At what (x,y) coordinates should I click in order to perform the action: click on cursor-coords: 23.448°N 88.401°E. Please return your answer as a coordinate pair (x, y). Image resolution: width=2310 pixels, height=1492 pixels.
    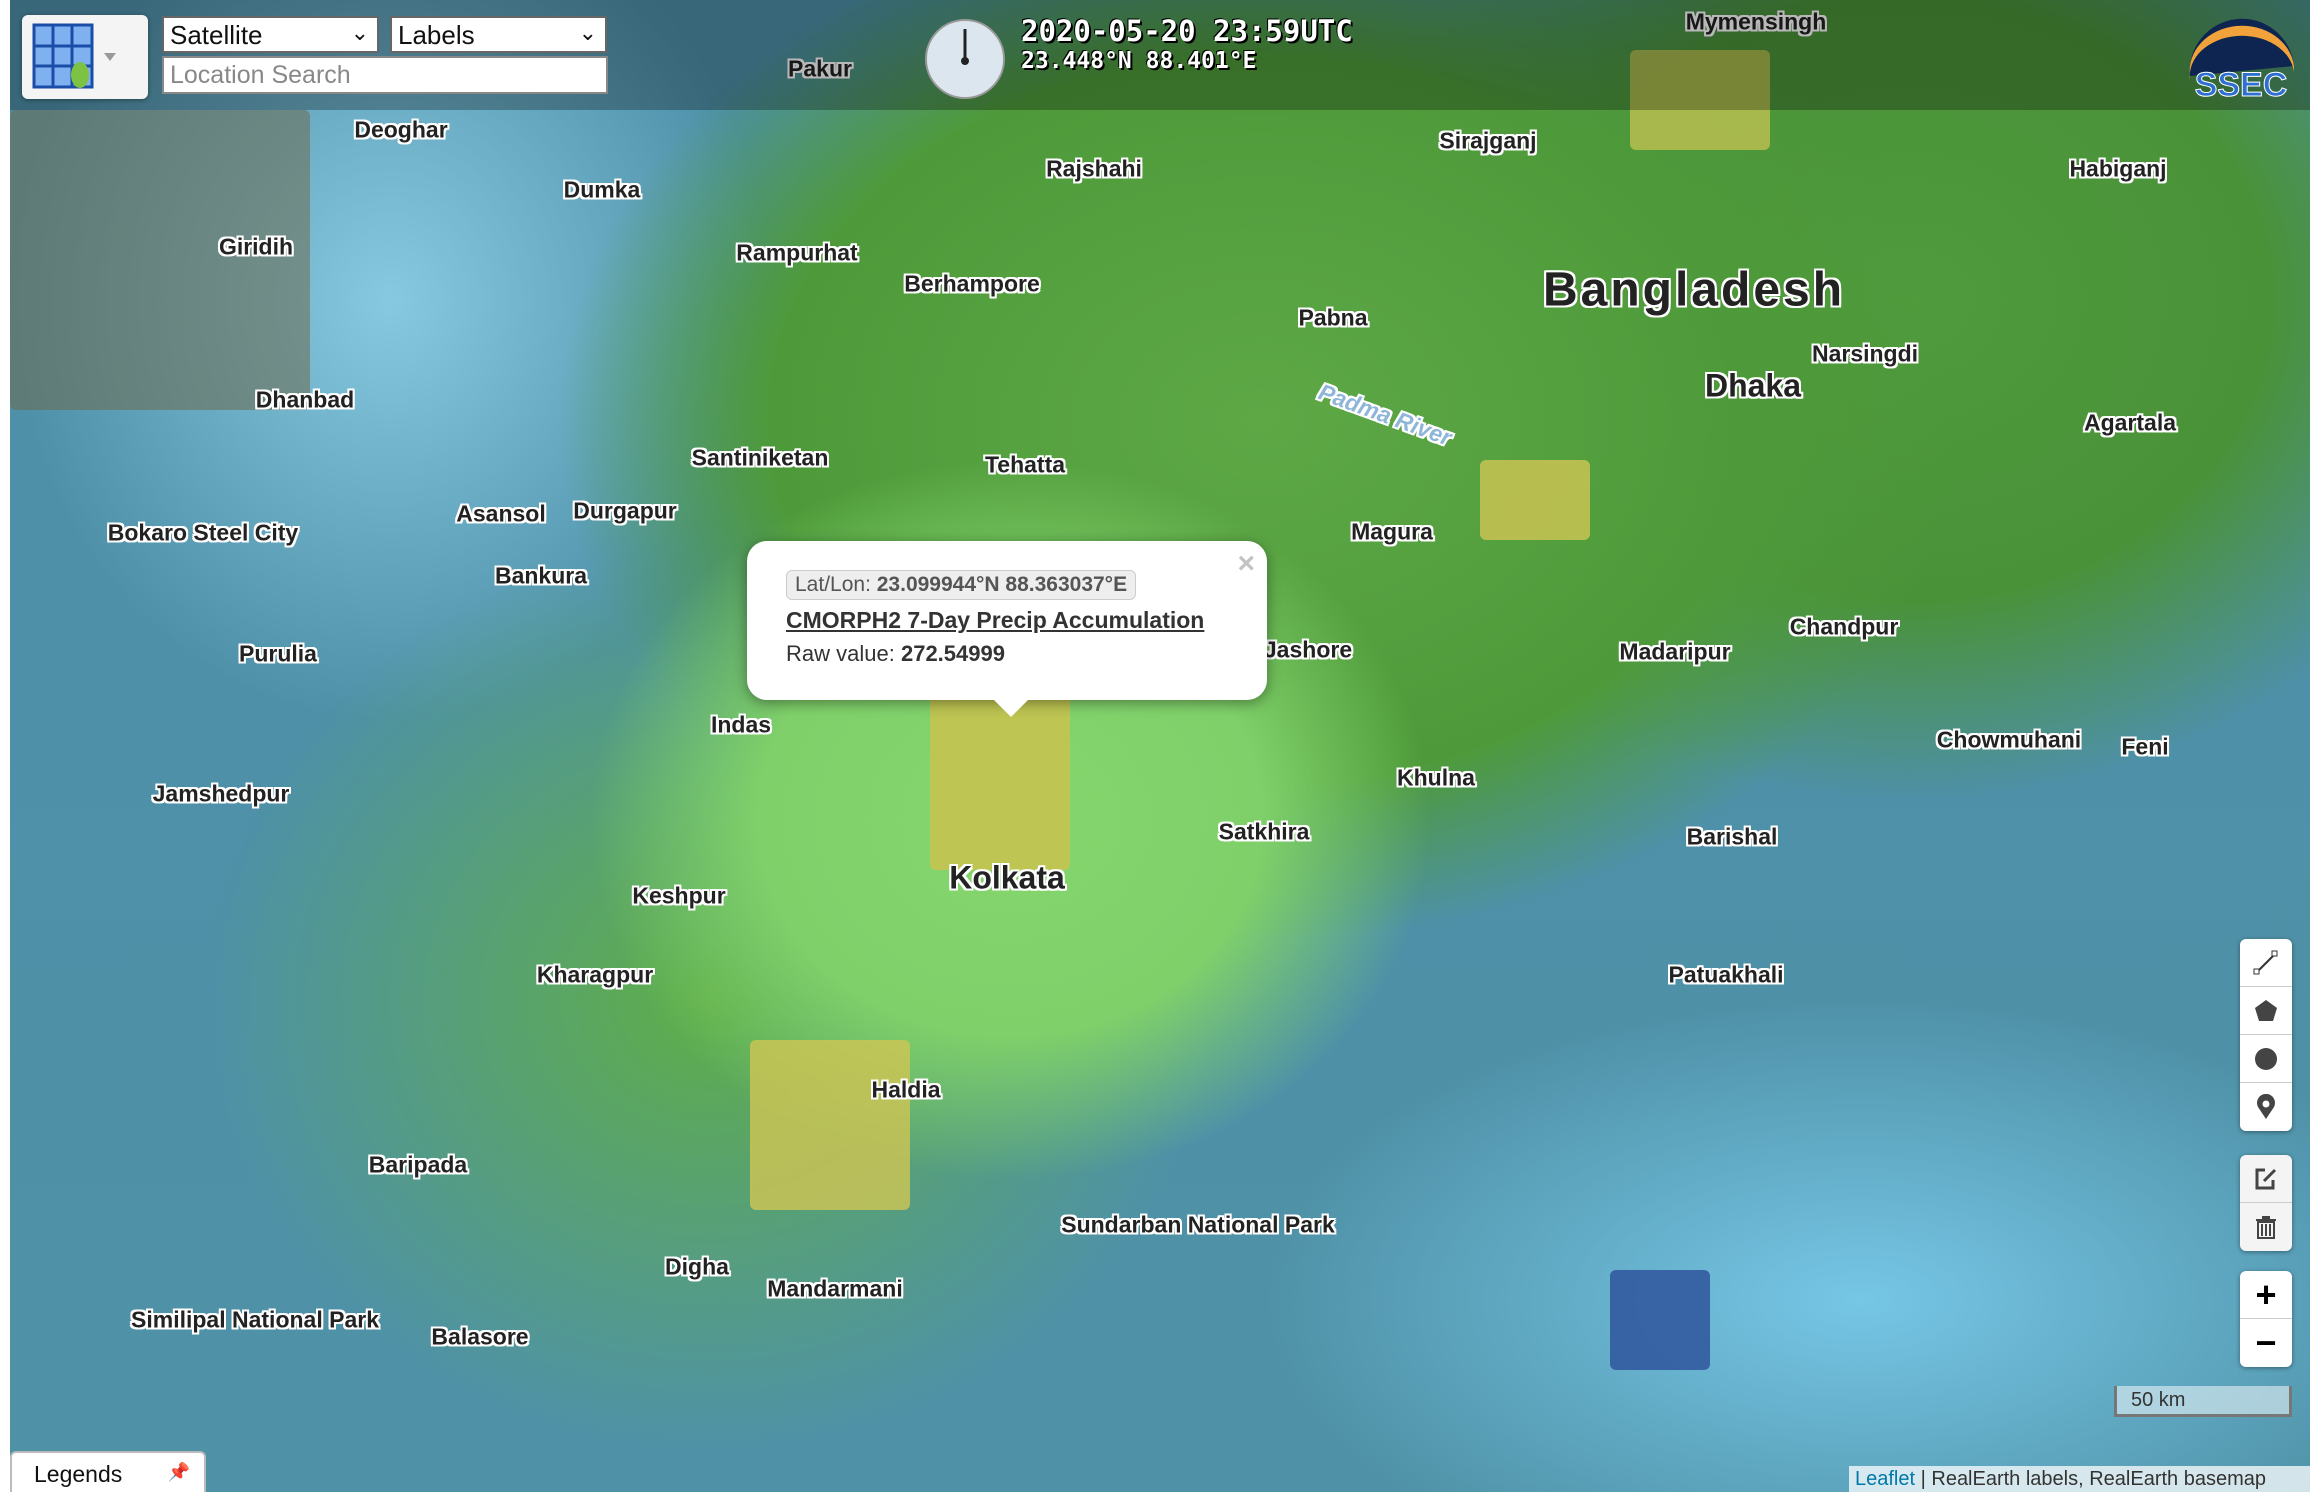
    Looking at the image, I should click on (1139, 61).